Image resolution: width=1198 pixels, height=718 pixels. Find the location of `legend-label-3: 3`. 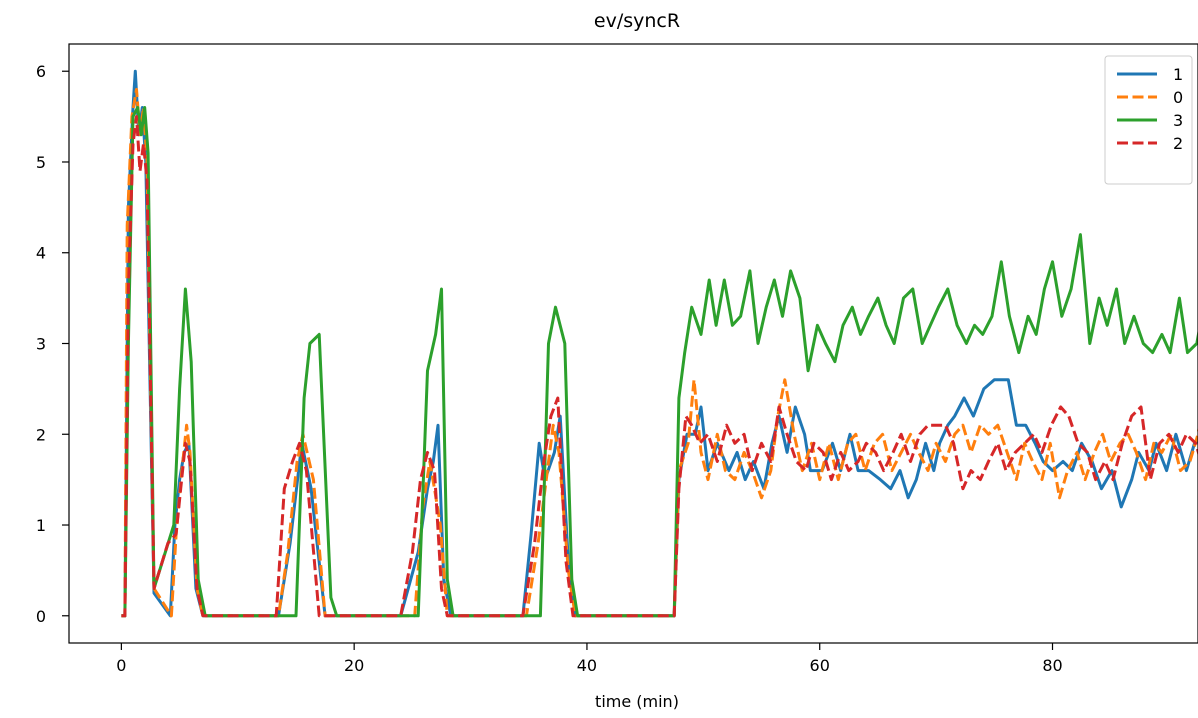

legend-label-3: 3 is located at coordinates (1178, 120).